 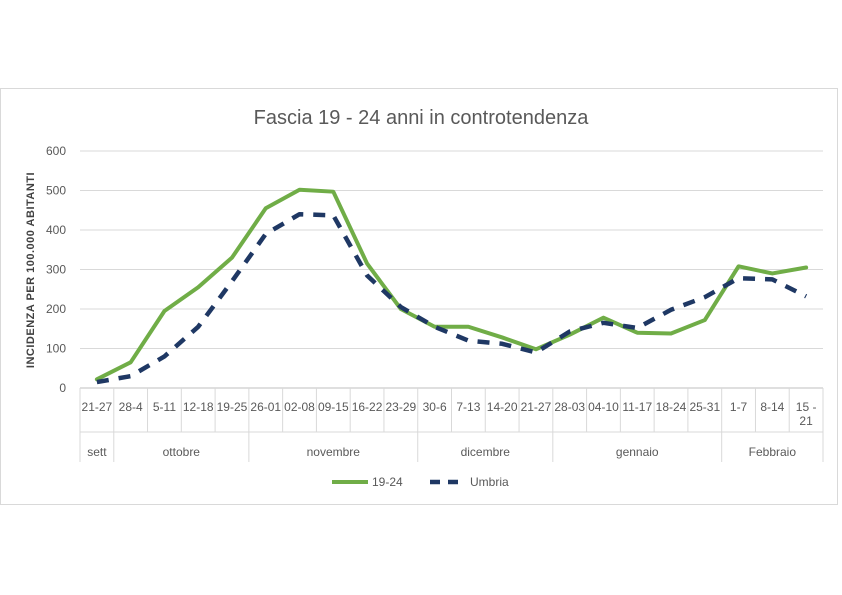 I want to click on y-tick-label: 600, so click(x=56, y=151).